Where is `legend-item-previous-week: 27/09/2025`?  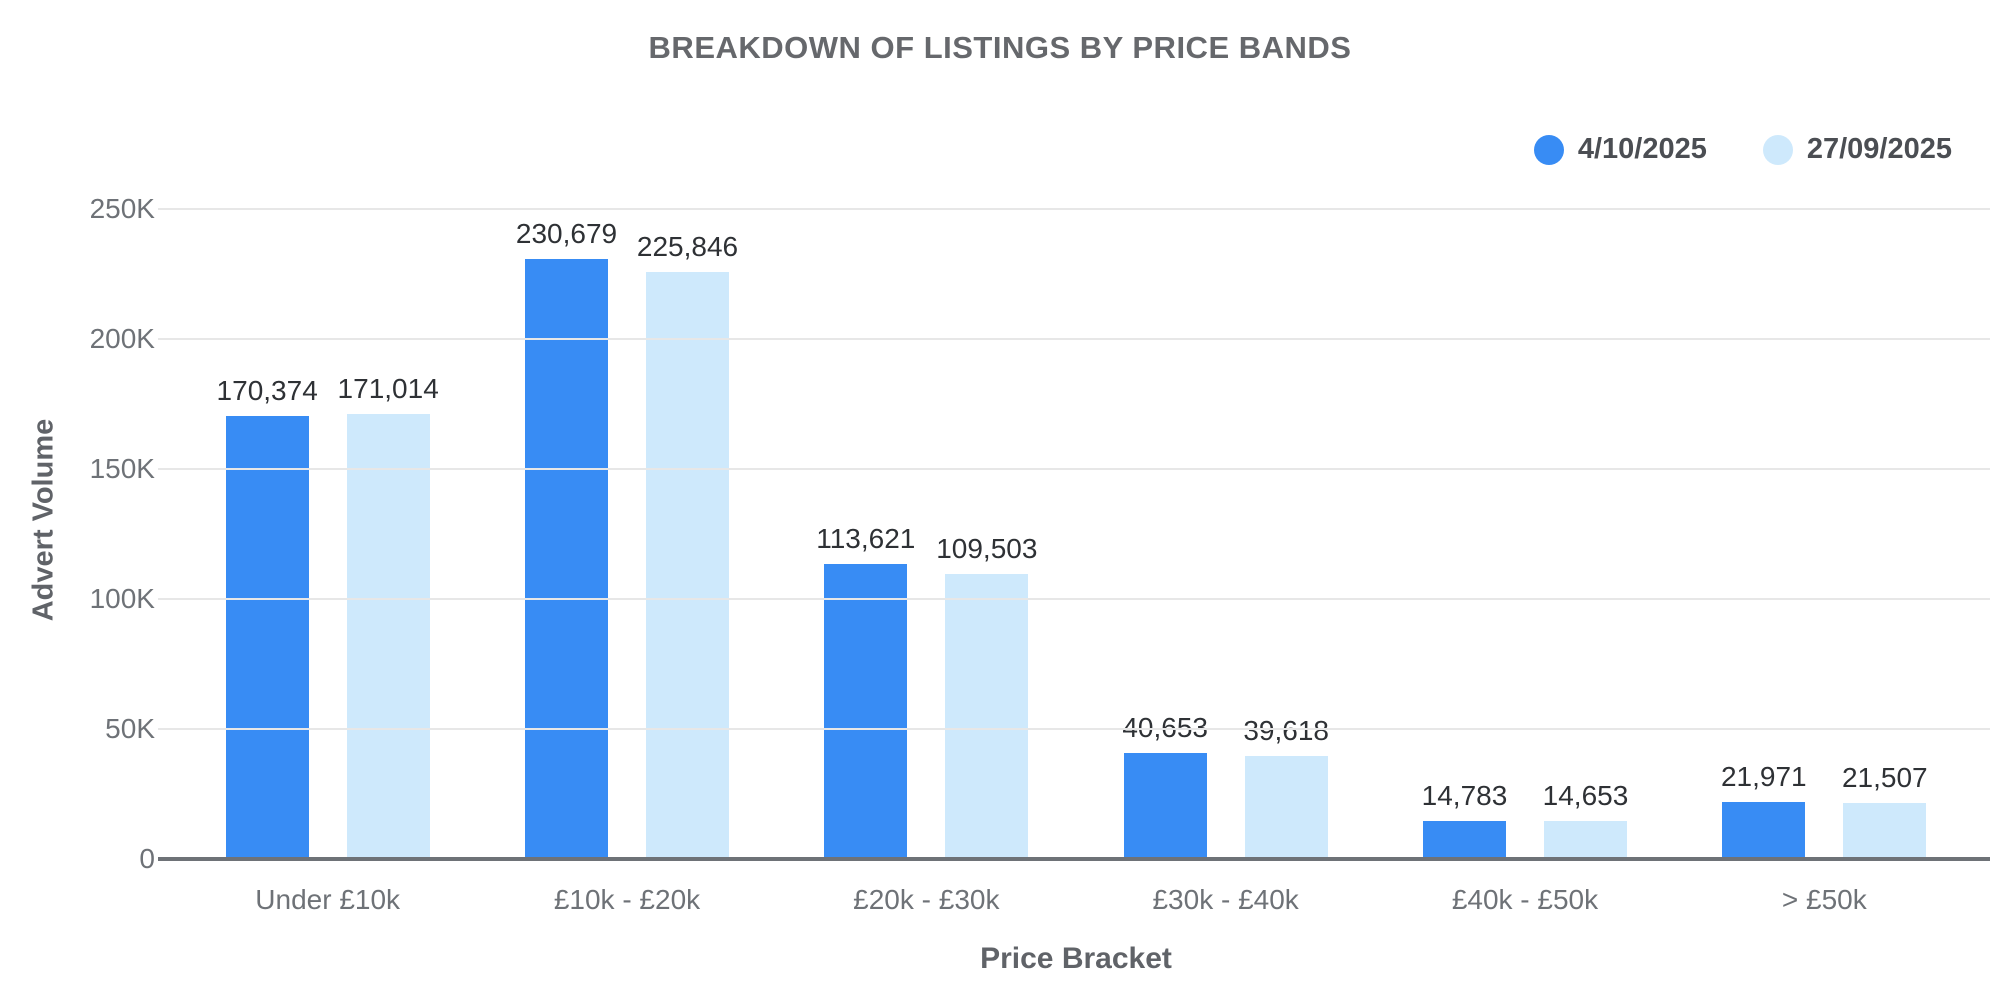
legend-item-previous-week: 27/09/2025 is located at coordinates (1857, 149).